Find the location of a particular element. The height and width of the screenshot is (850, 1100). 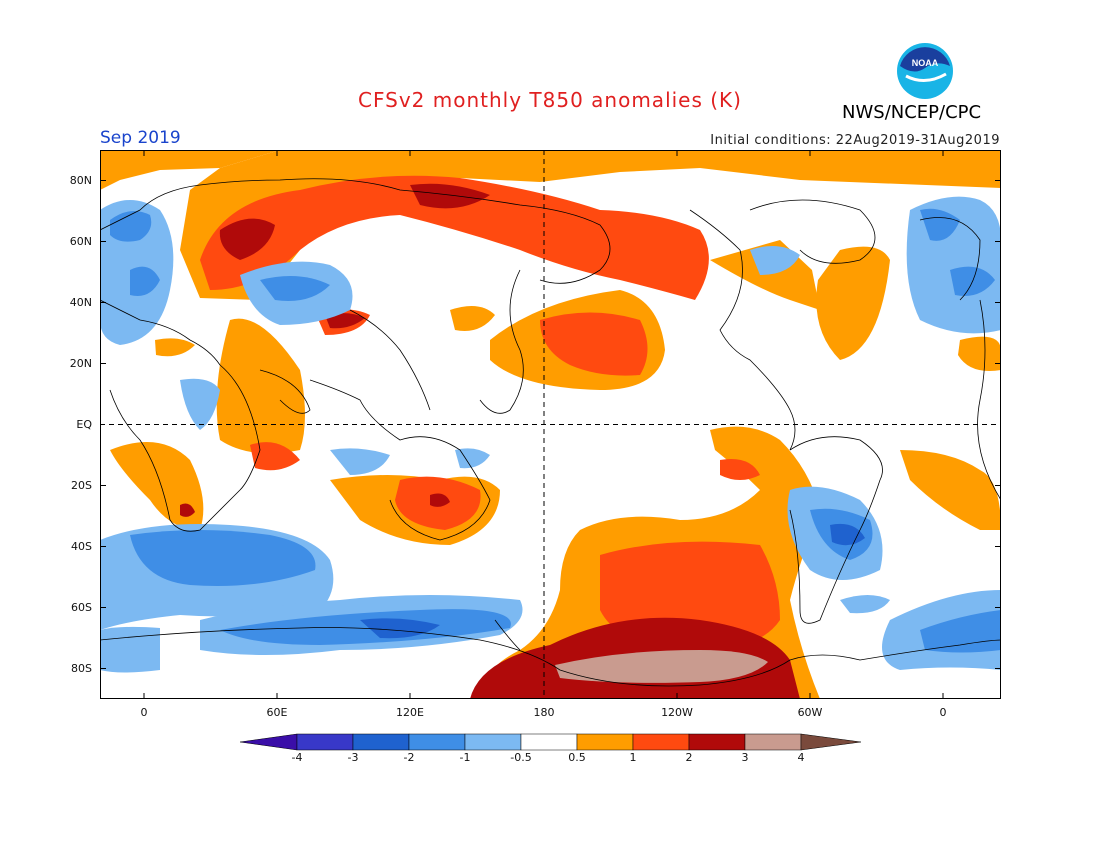

colorbar-label: 3 is located at coordinates (745, 757).